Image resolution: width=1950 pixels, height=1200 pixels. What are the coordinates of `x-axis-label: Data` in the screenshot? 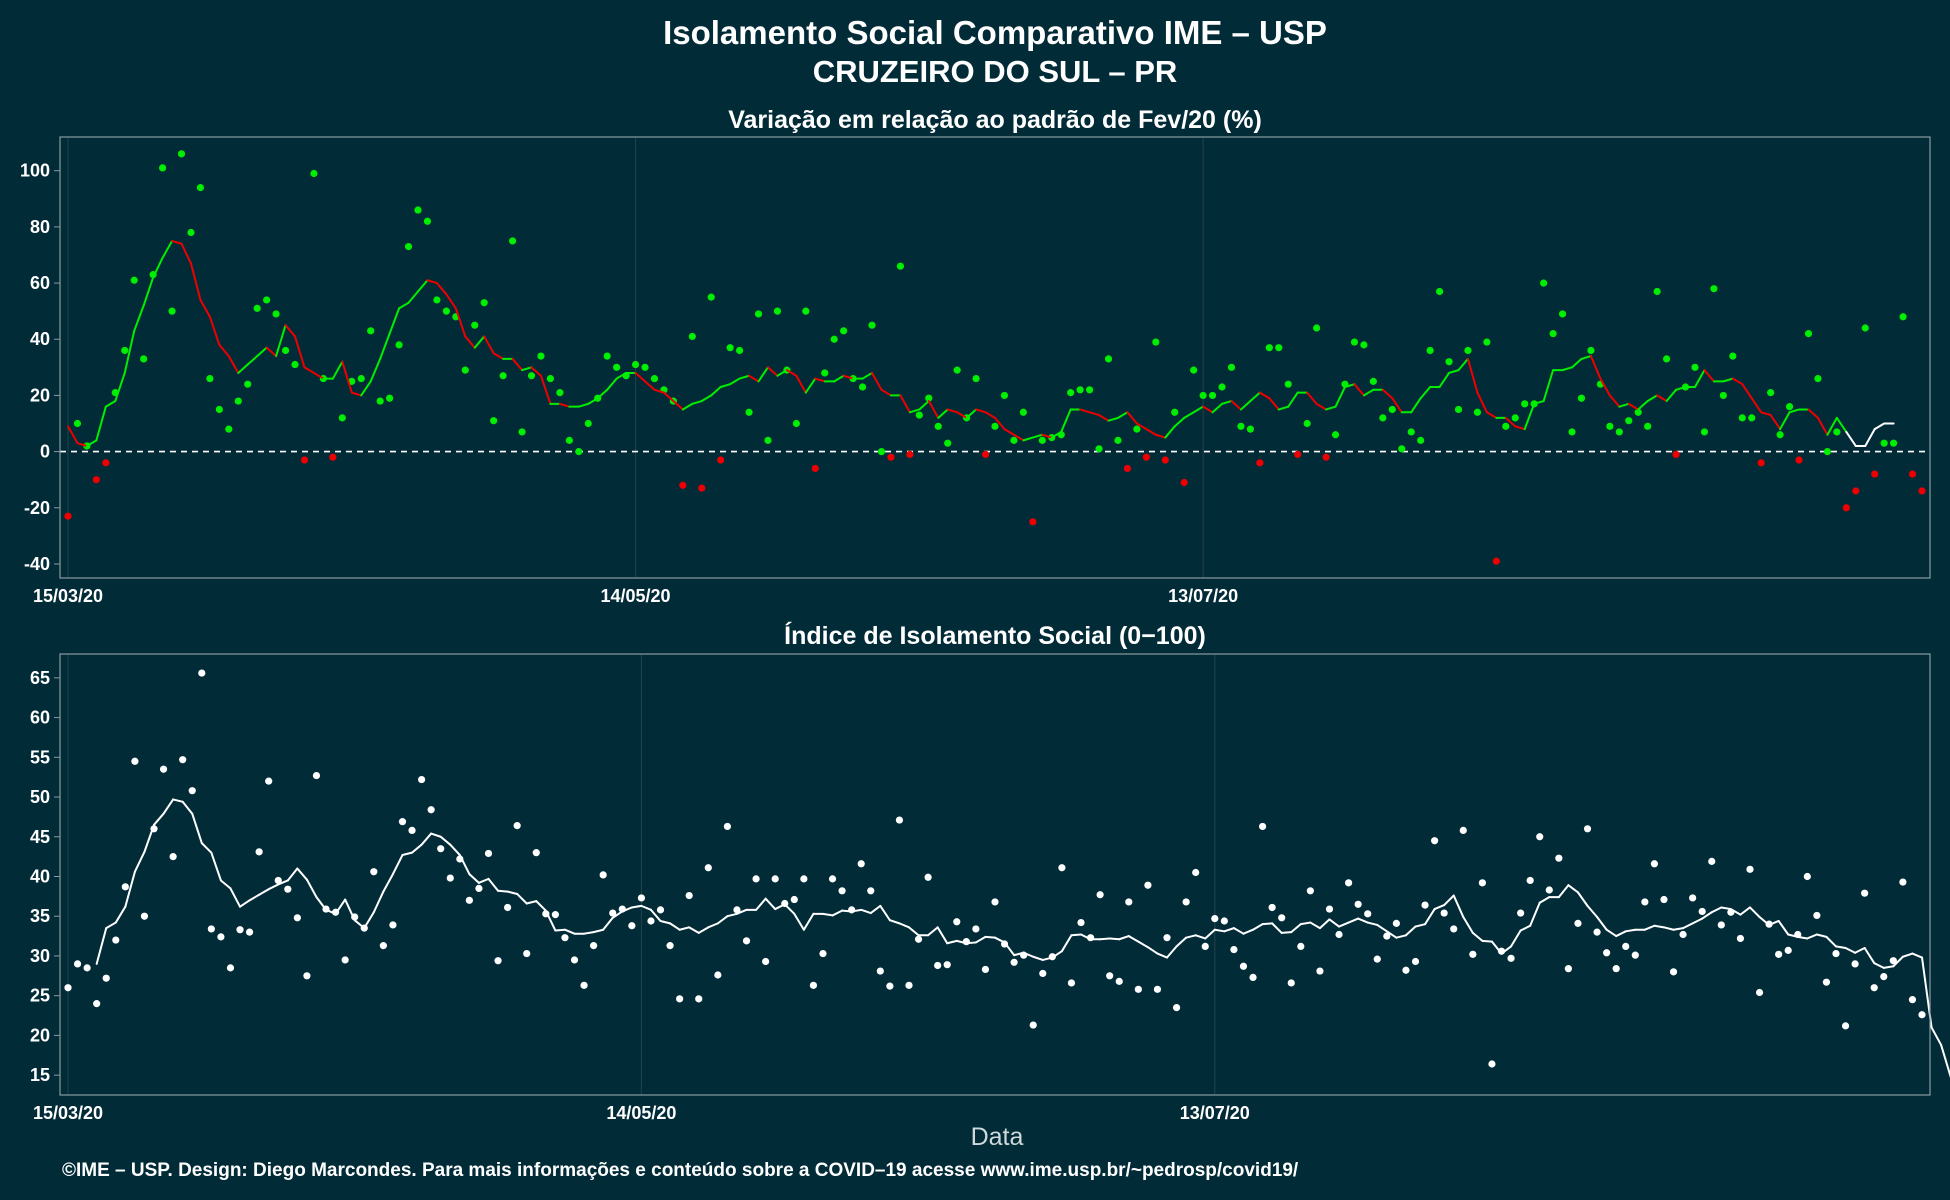 It's located at (997, 1137).